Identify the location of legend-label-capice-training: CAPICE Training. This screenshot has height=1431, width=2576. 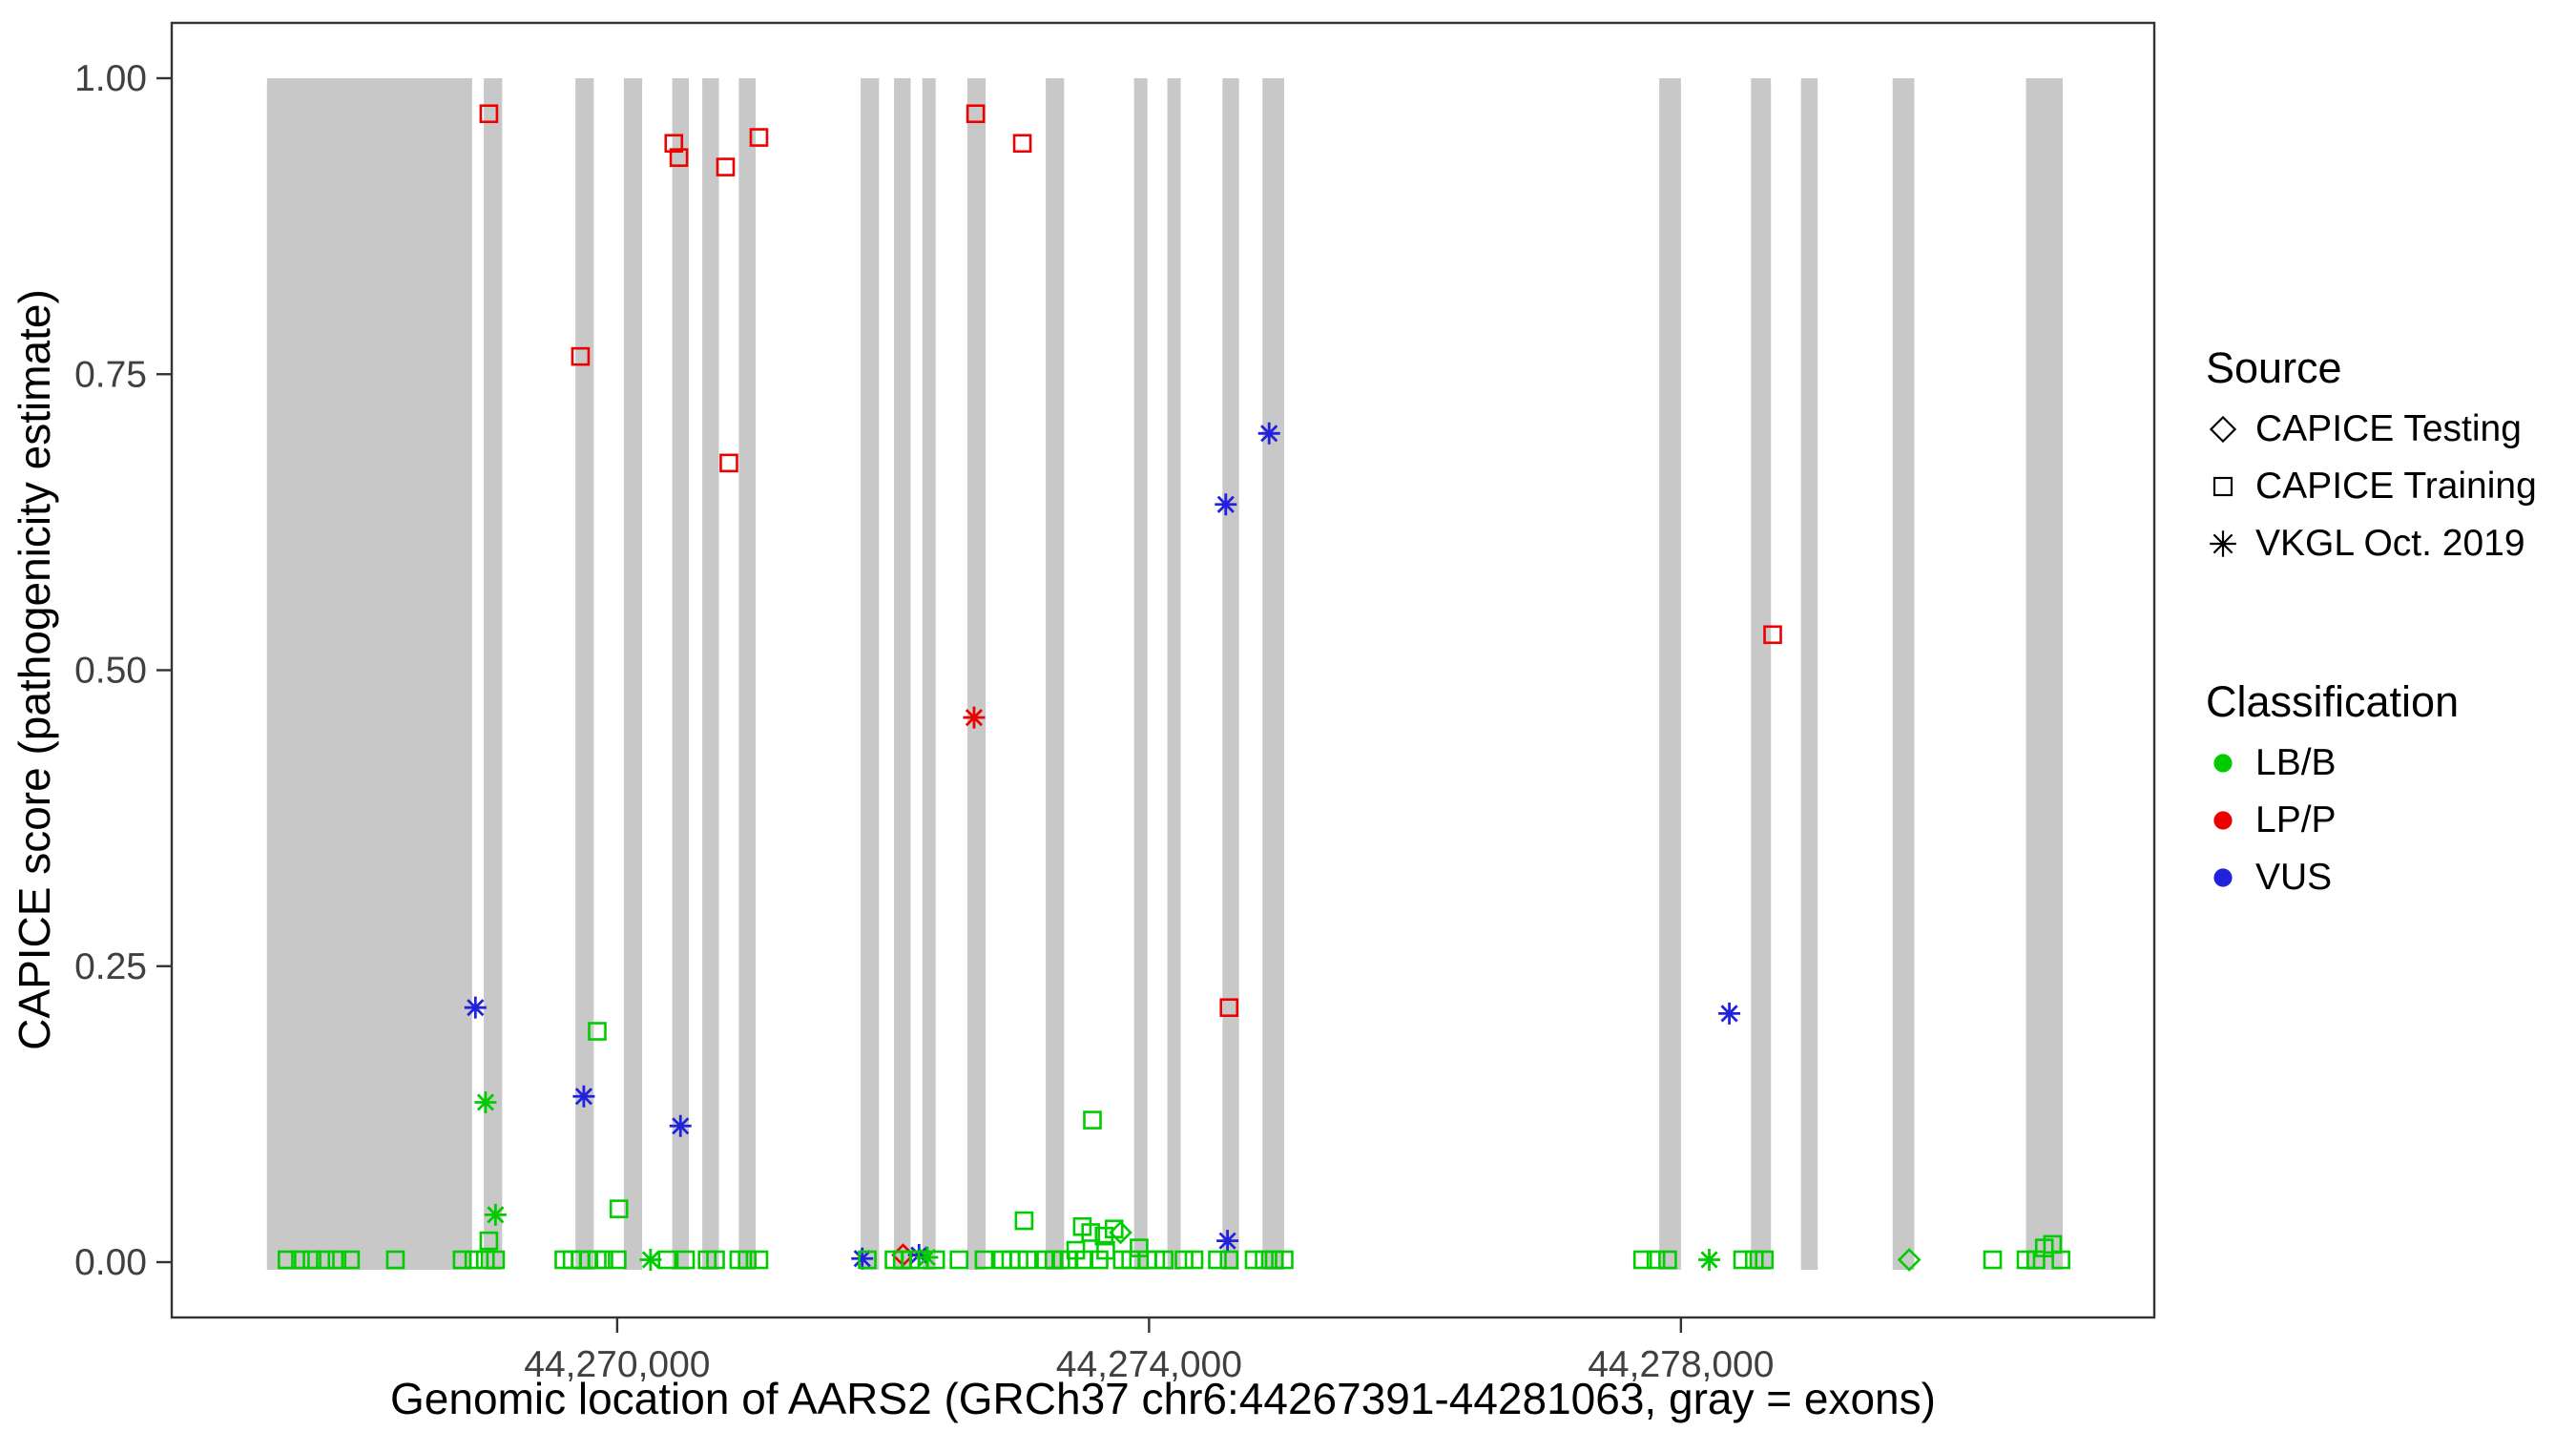
(2396, 486).